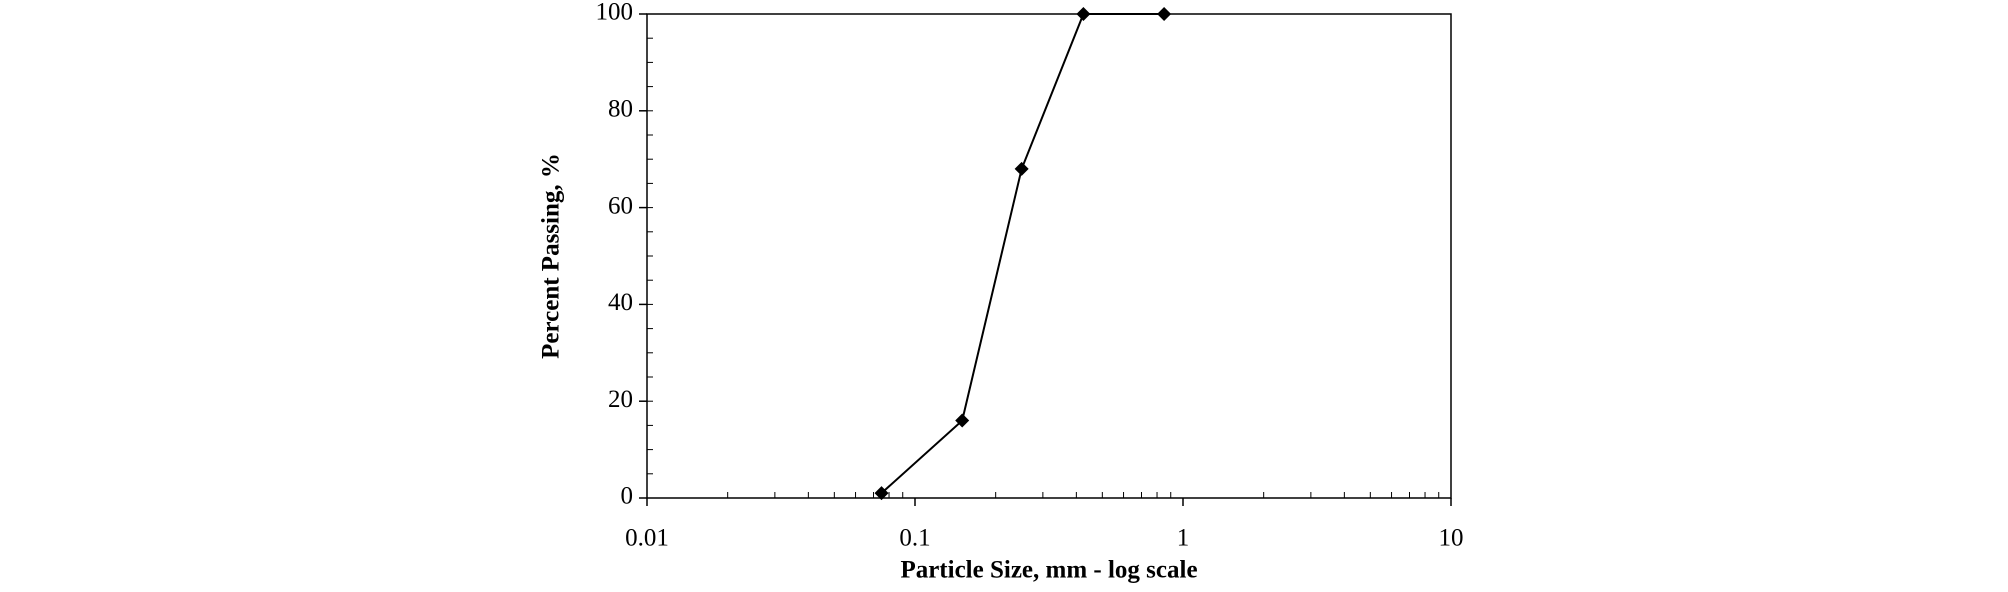 The image size is (2008, 592). Describe the element at coordinates (620, 302) in the screenshot. I see `y-tick-label: 40` at that location.